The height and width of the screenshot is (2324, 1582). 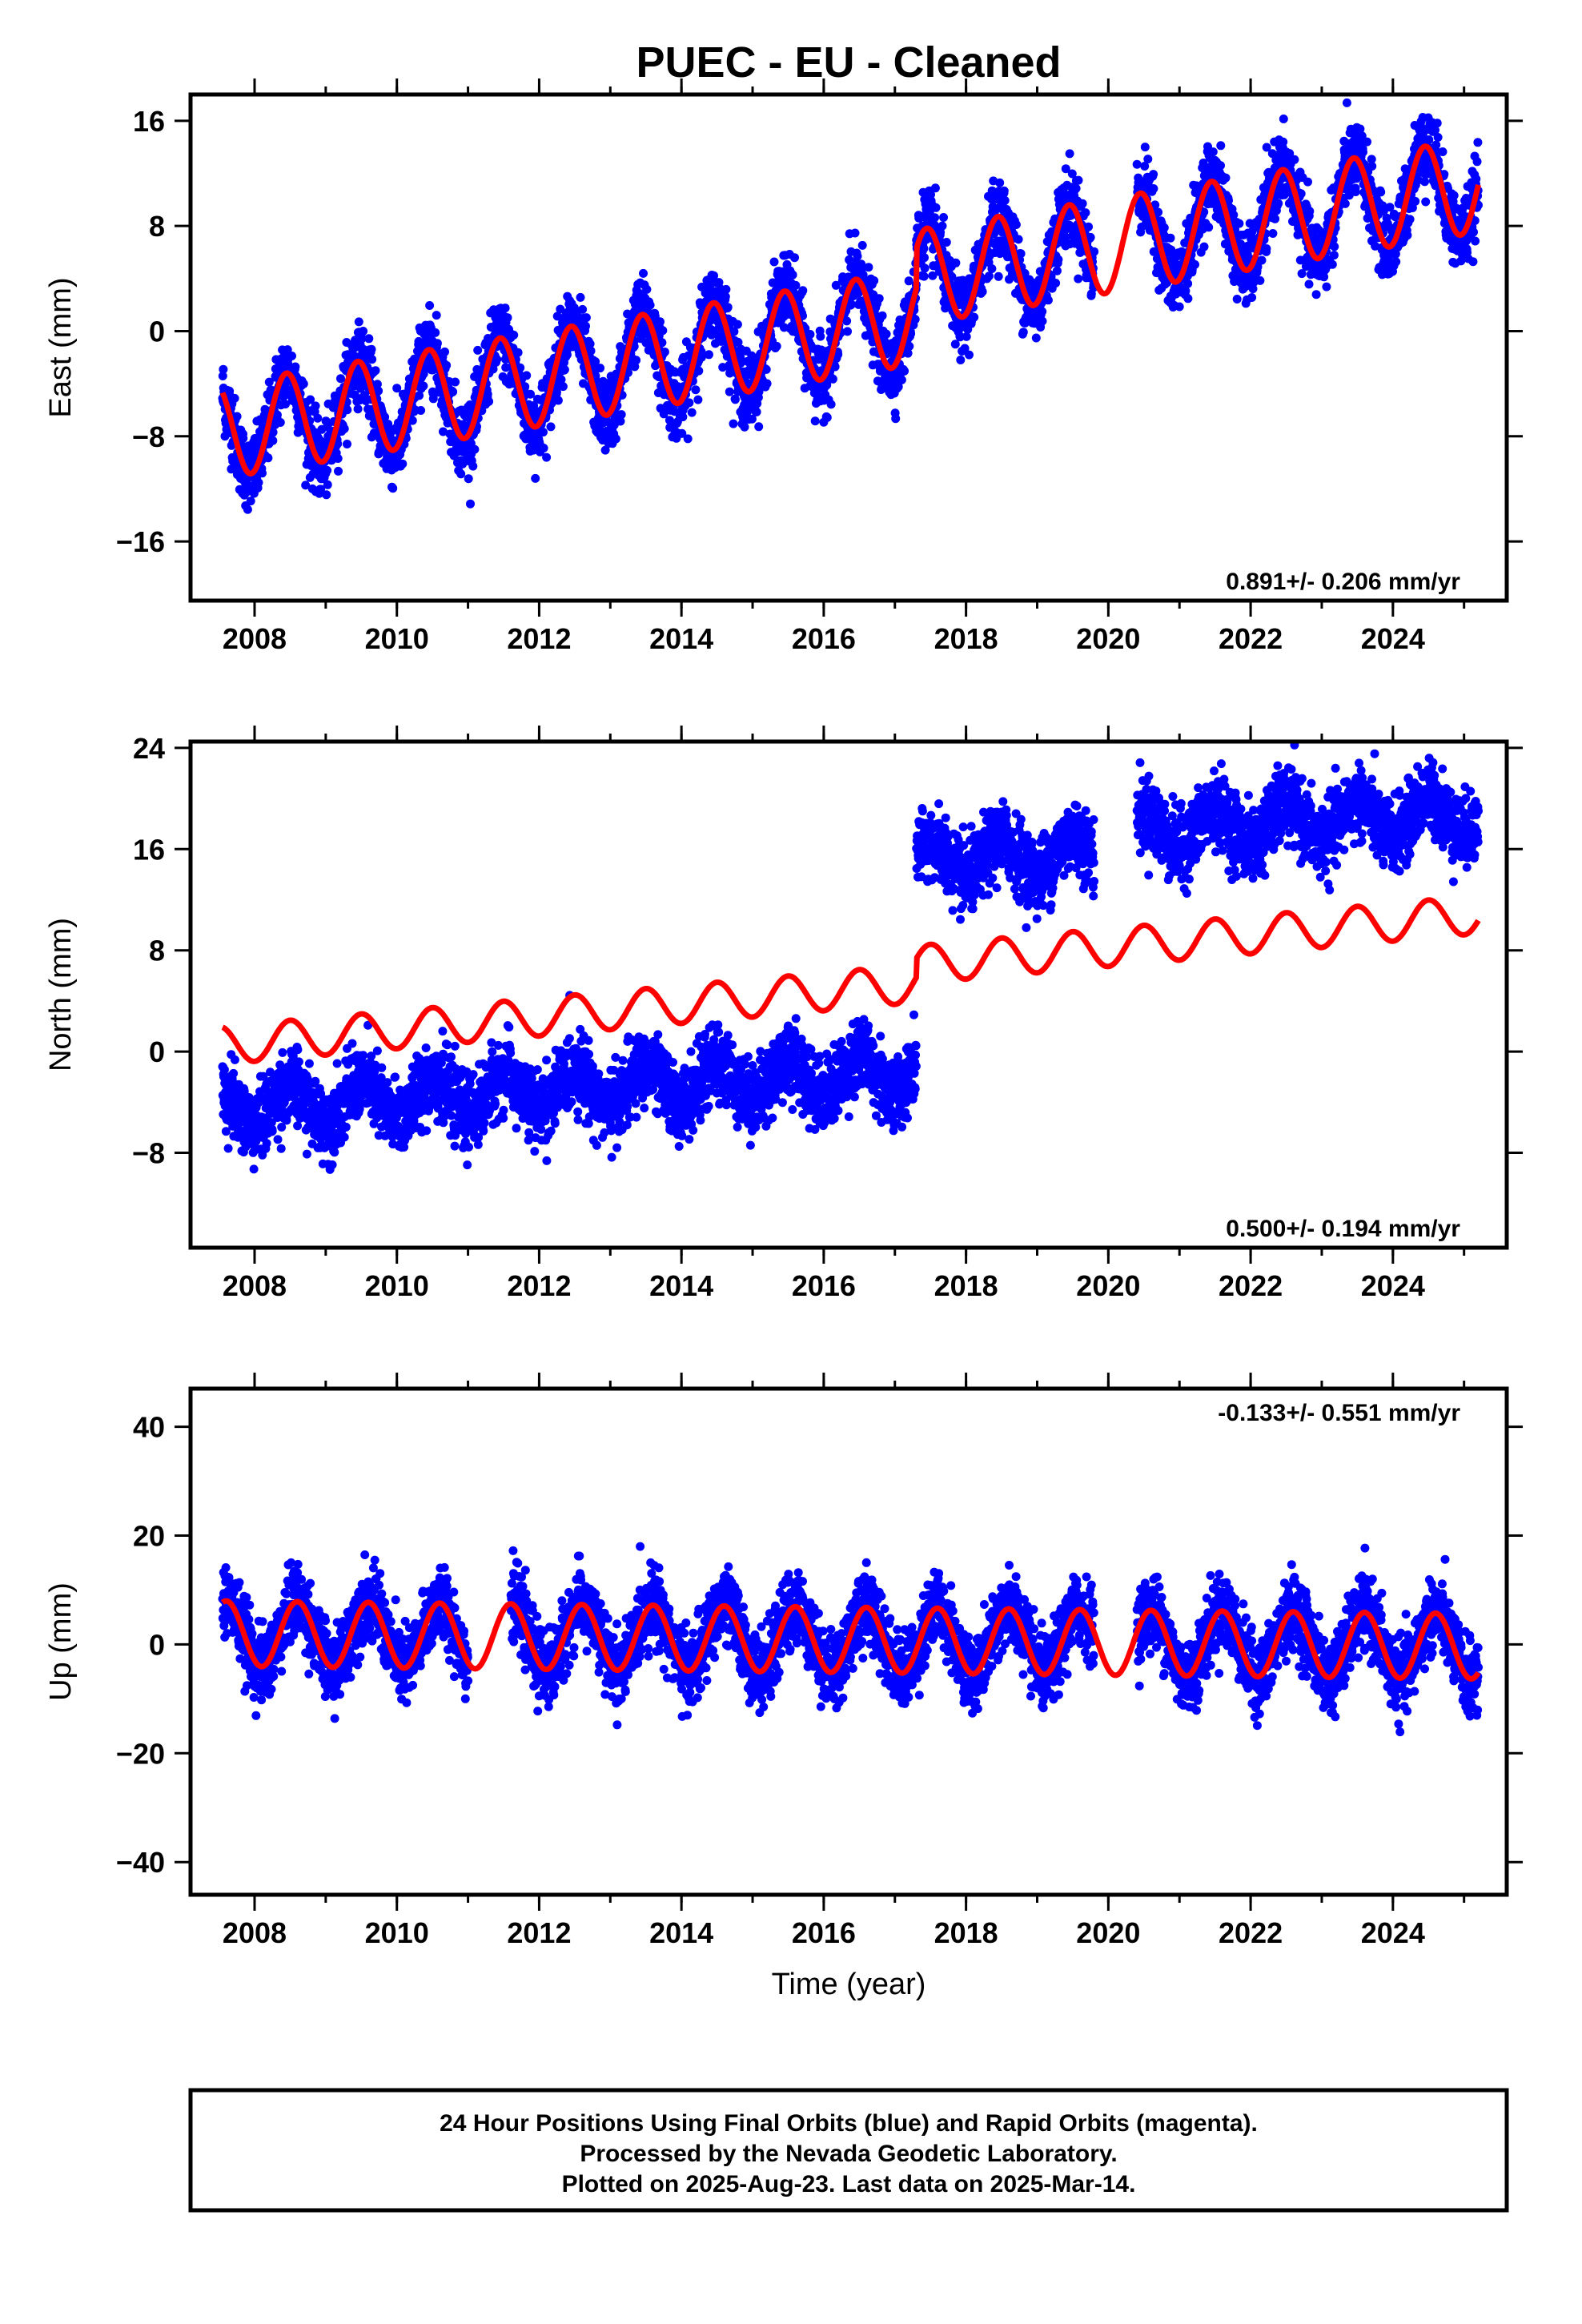 I want to click on data-points, so click(x=850, y=306).